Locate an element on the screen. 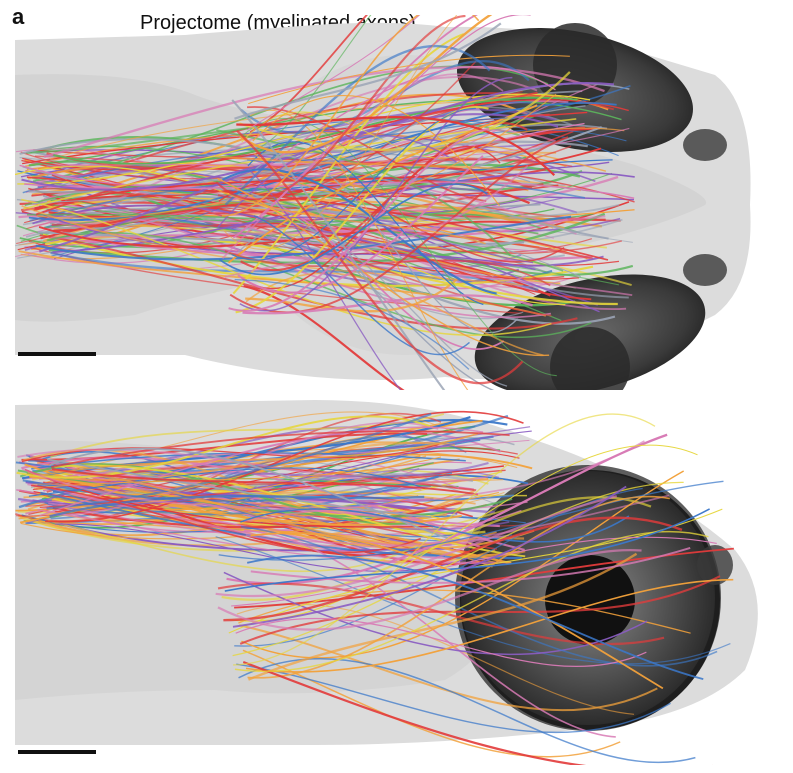  scale-bar-lateral is located at coordinates (57, 752).